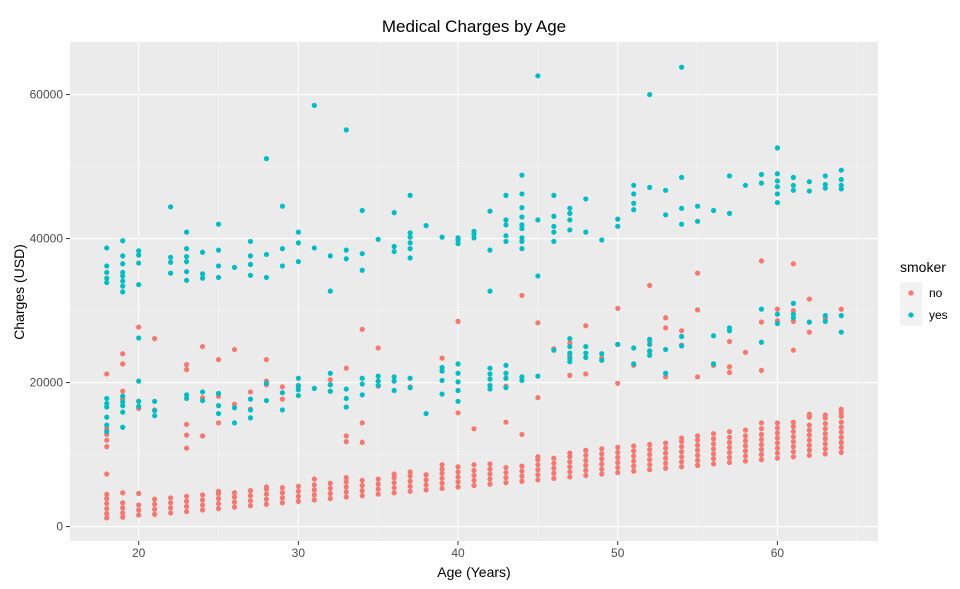 Image resolution: width=960 pixels, height=589 pixels. I want to click on chart-title: Medical Charges by Age, so click(474, 26).